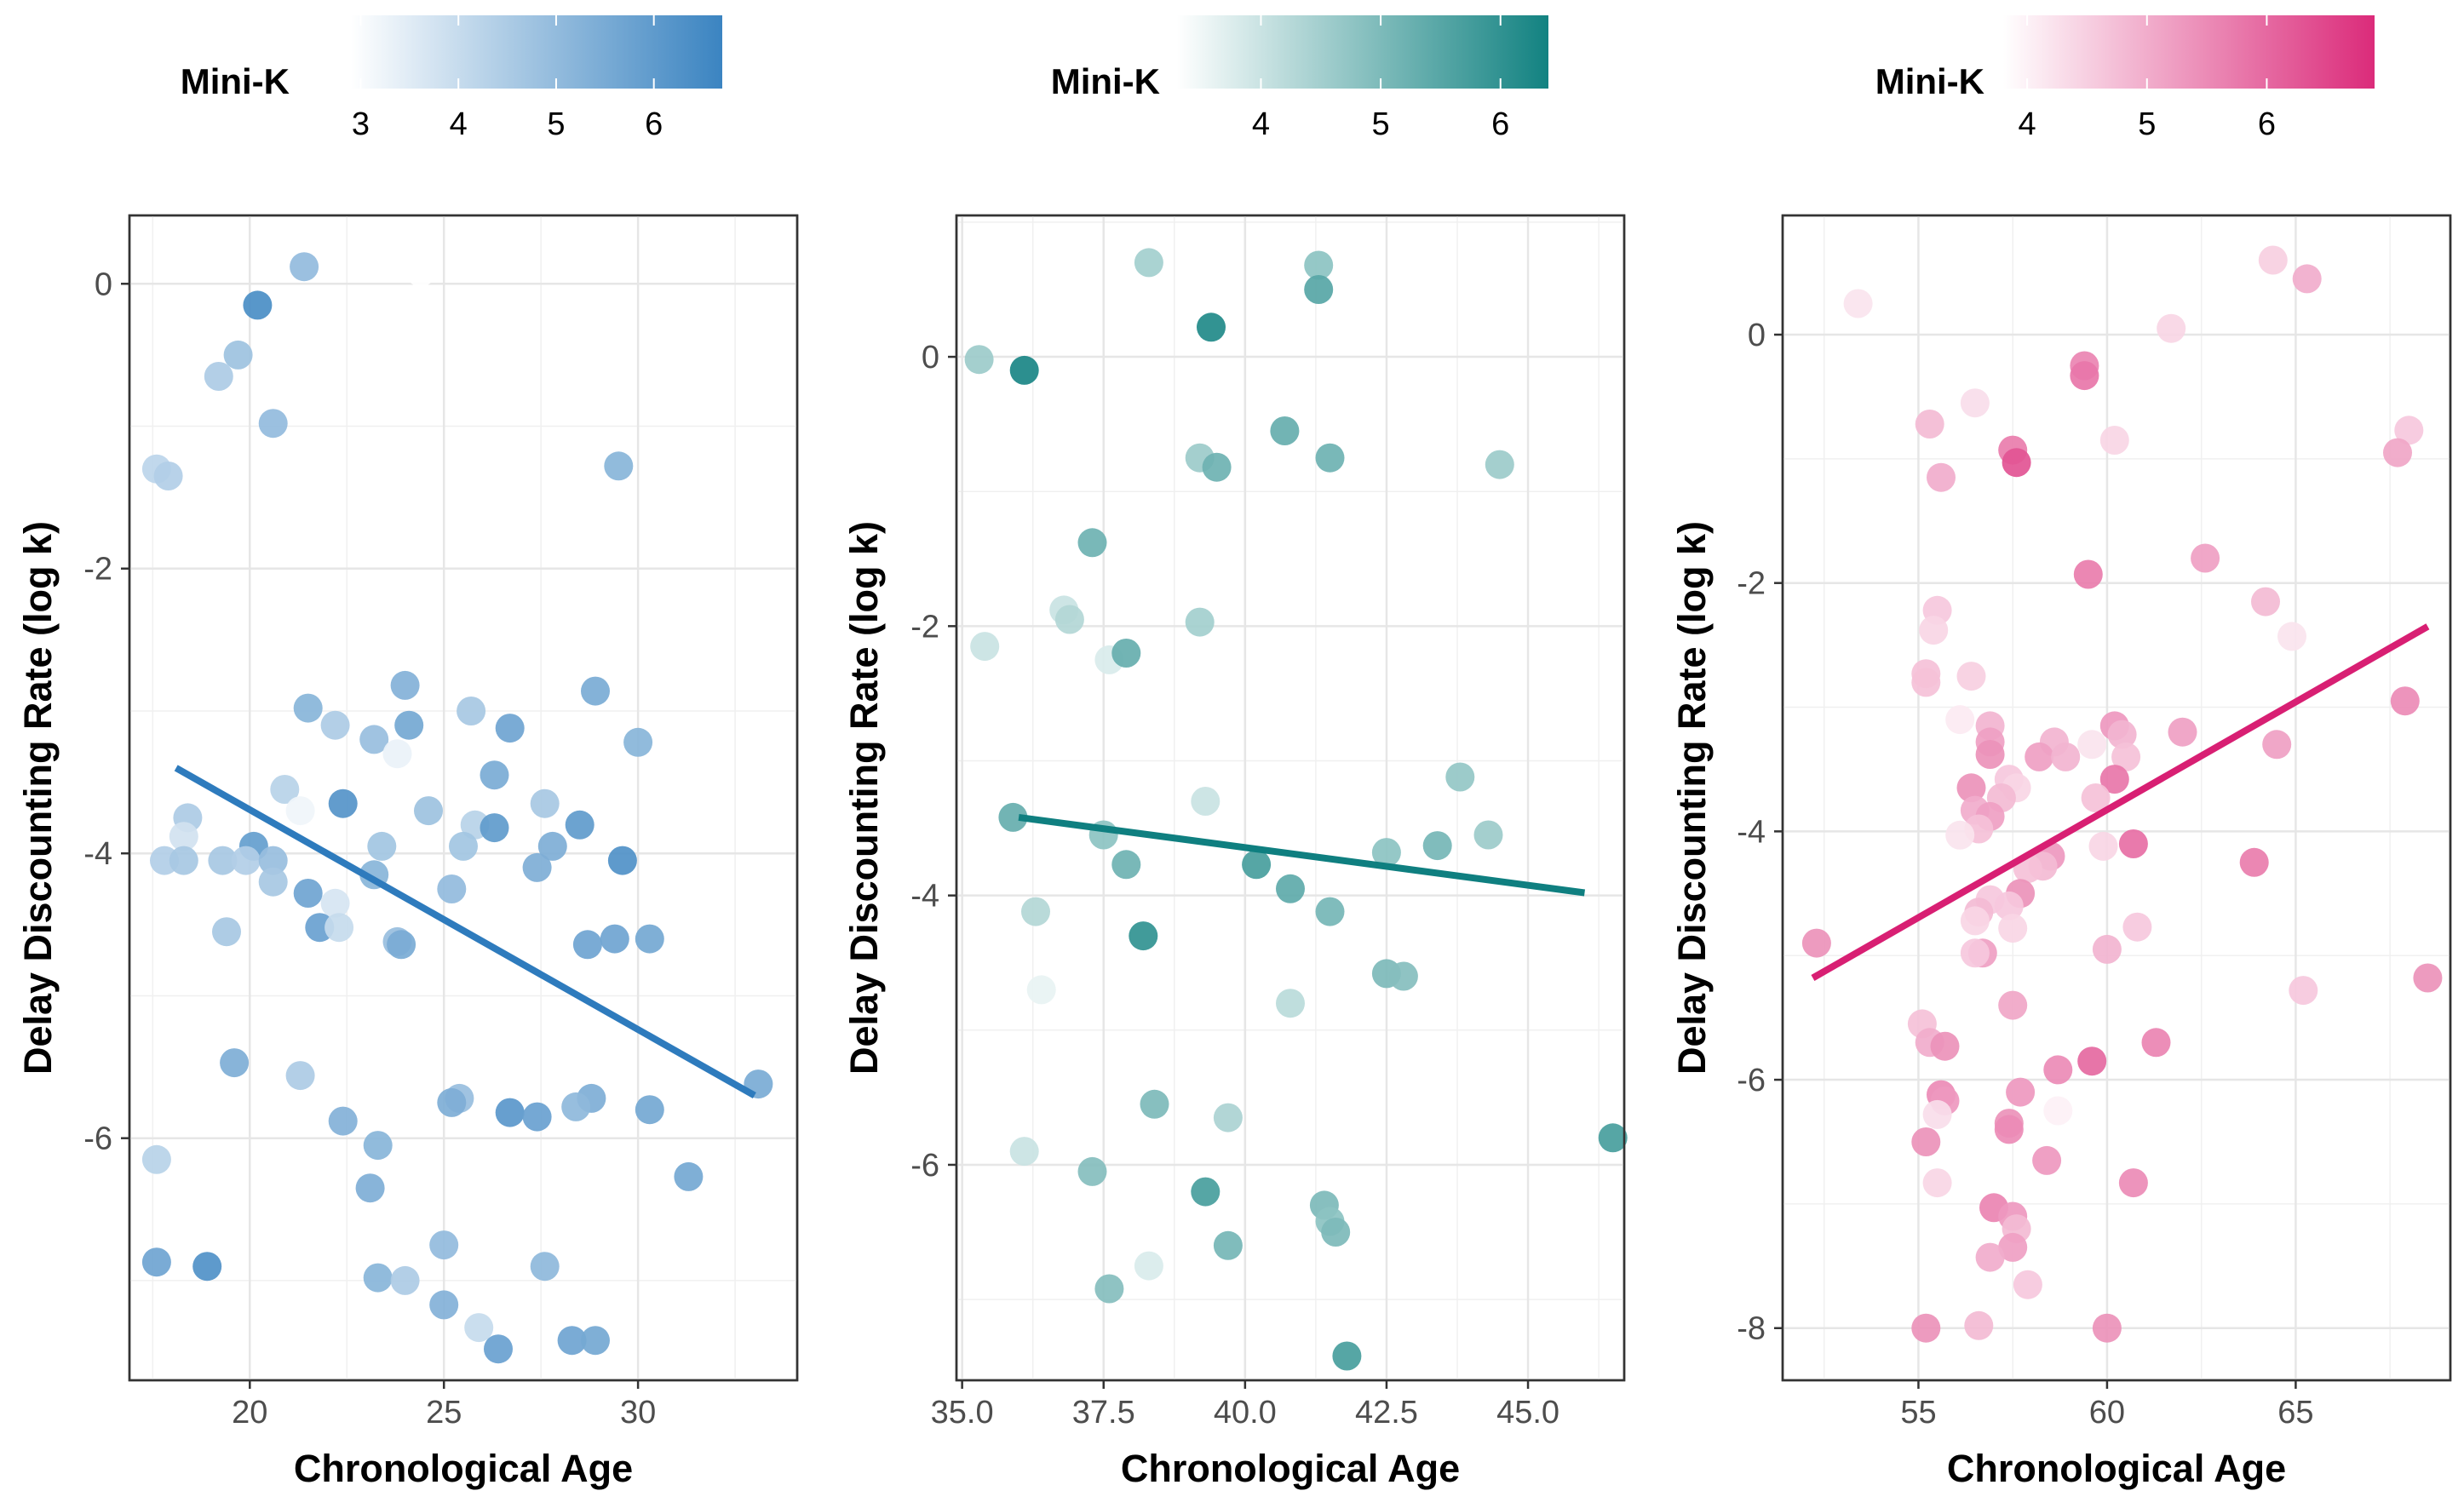 Image resolution: width=2464 pixels, height=1508 pixels. I want to click on colorbar-legend: Mini-K 3 4 5 6, so click(451, 78).